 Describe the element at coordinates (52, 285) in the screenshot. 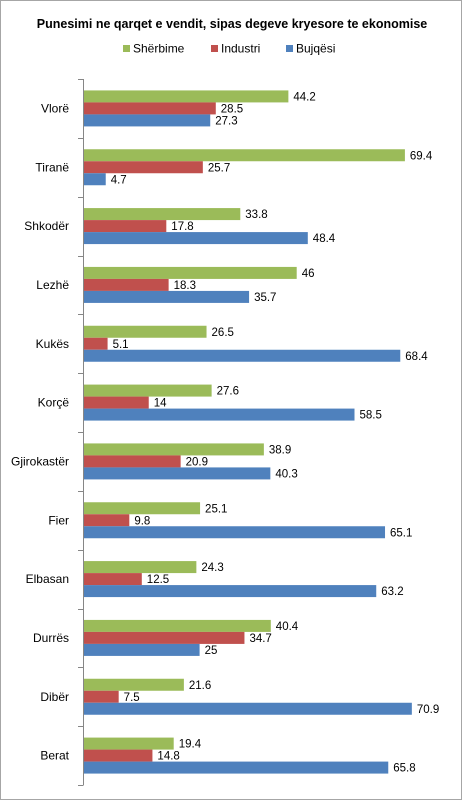

I see `category-label-lezhe: Lezhë` at that location.